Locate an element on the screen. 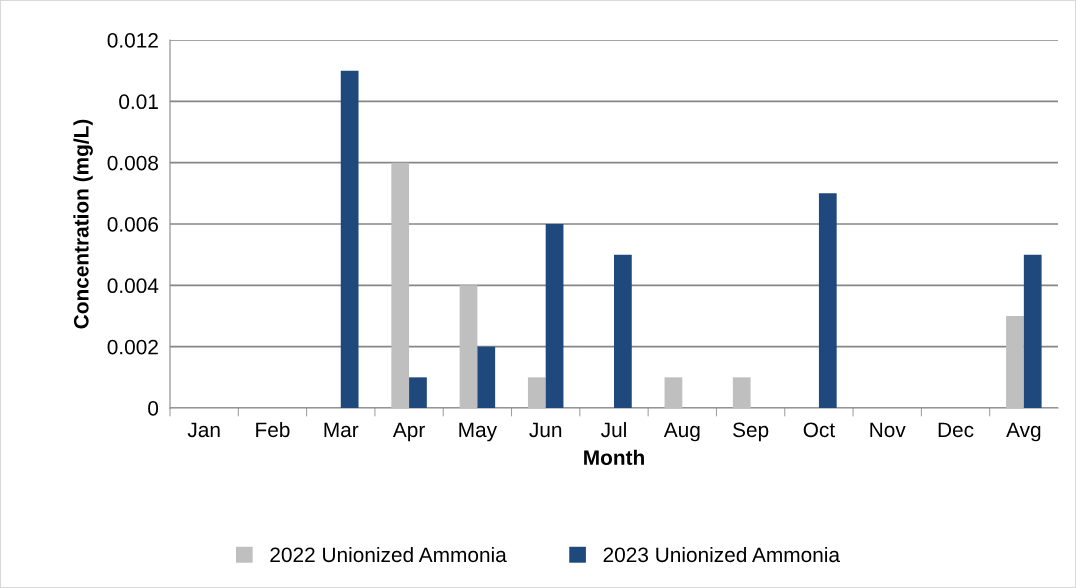 Image resolution: width=1076 pixels, height=588 pixels. x-tick-label: Feb is located at coordinates (273, 429).